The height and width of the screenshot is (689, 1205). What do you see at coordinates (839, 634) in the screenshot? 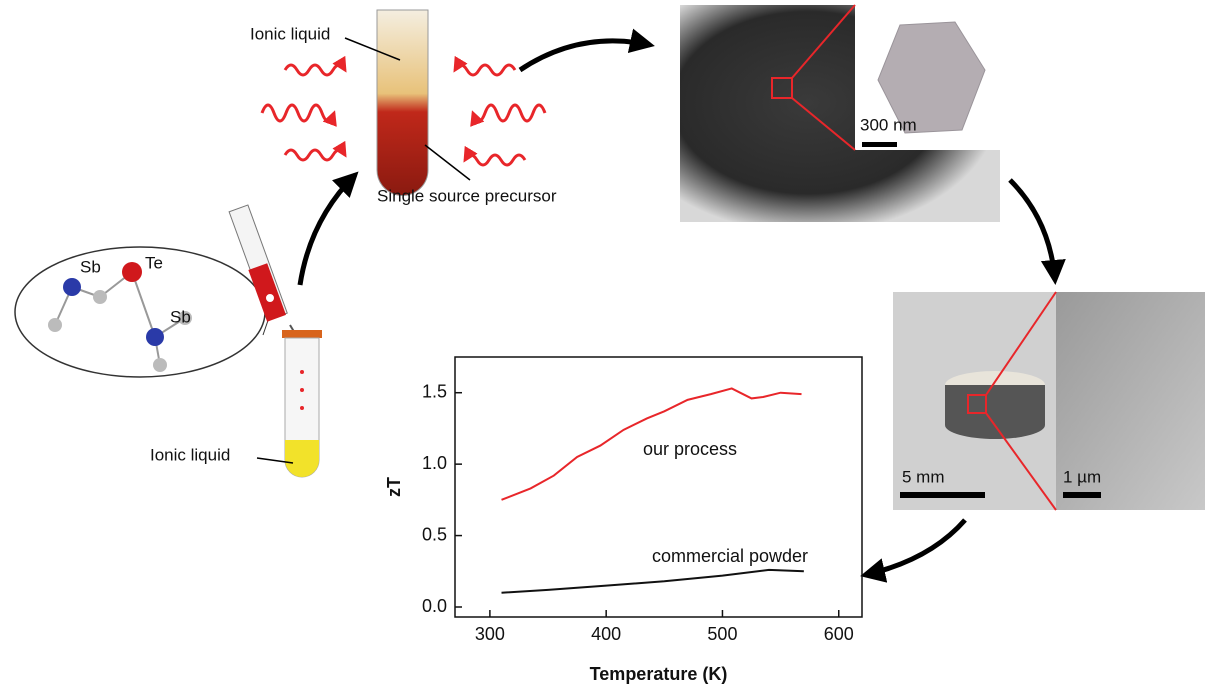
I see `x-tick-label: 600` at bounding box center [839, 634].